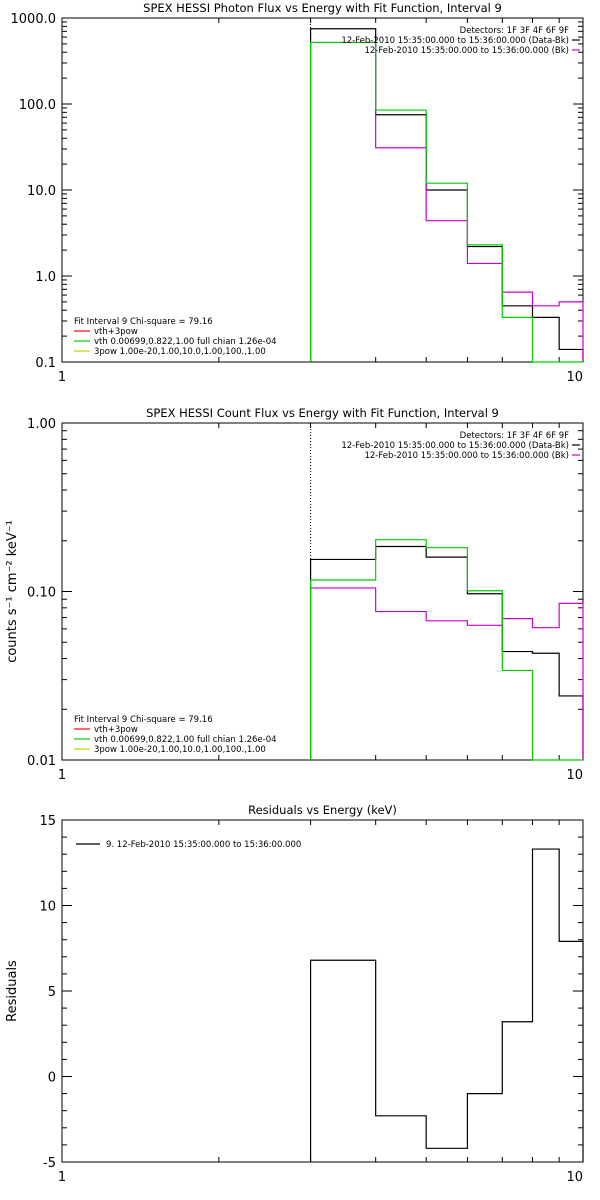 The image size is (600, 1200). Describe the element at coordinates (41, 593) in the screenshot. I see `y-tick-label: 0.10` at that location.